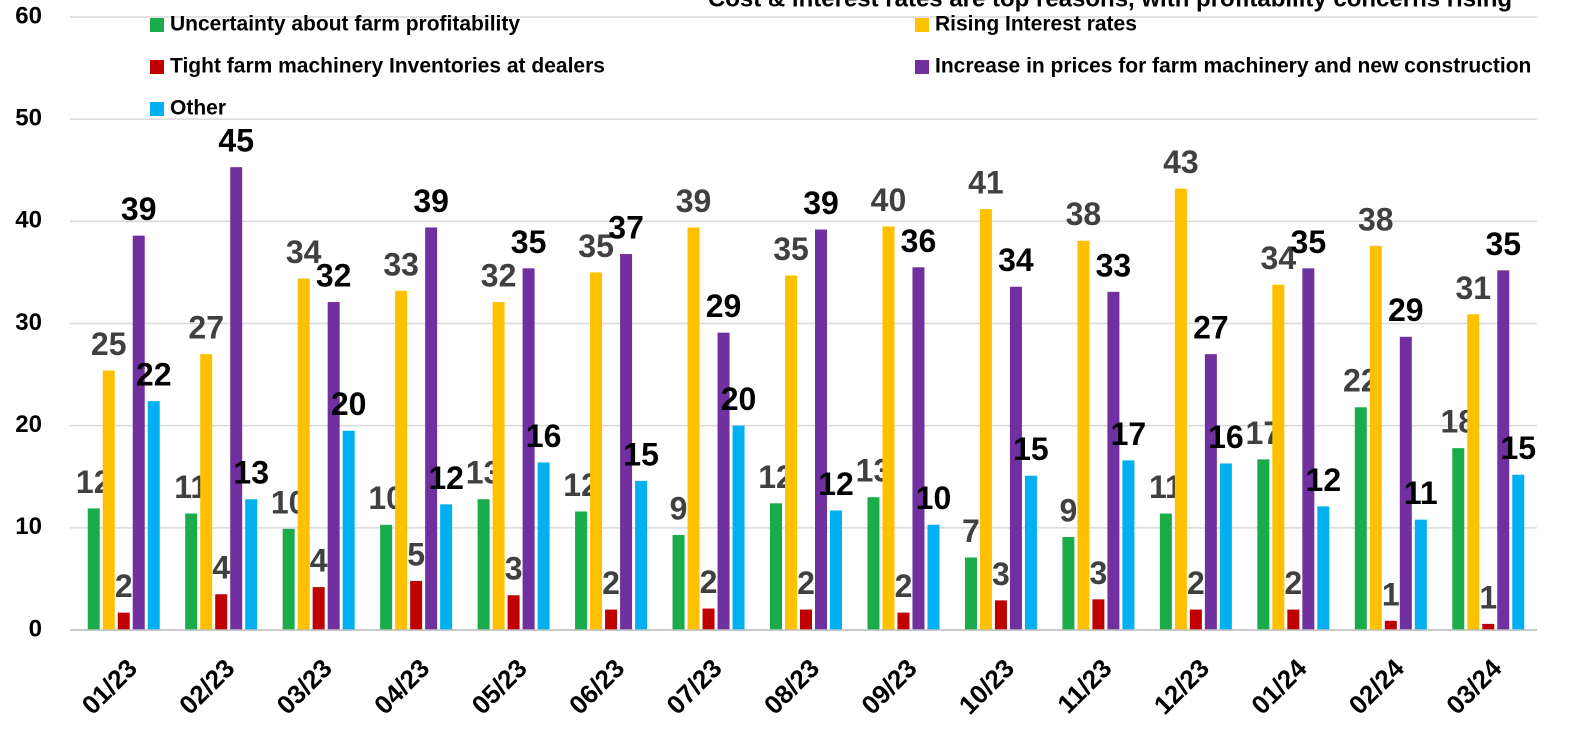  Describe the element at coordinates (1279, 687) in the screenshot. I see `x-tick-label: 01/24` at that location.